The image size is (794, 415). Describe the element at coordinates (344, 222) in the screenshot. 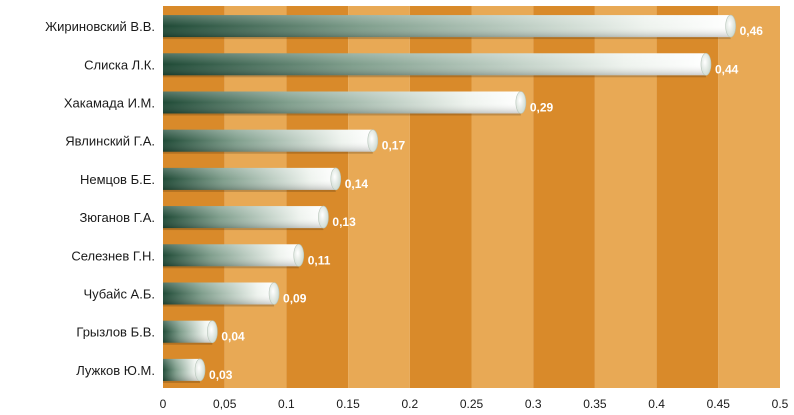

I see `data-label: 0,13` at that location.